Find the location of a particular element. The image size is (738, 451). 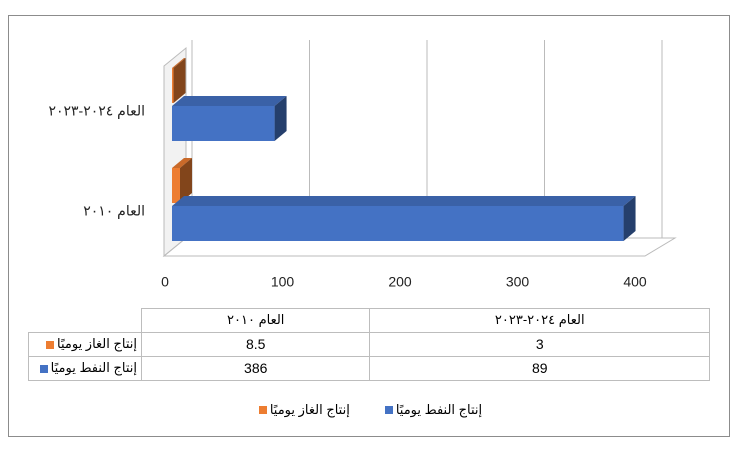

x-tick-label: 200 is located at coordinates (400, 282).